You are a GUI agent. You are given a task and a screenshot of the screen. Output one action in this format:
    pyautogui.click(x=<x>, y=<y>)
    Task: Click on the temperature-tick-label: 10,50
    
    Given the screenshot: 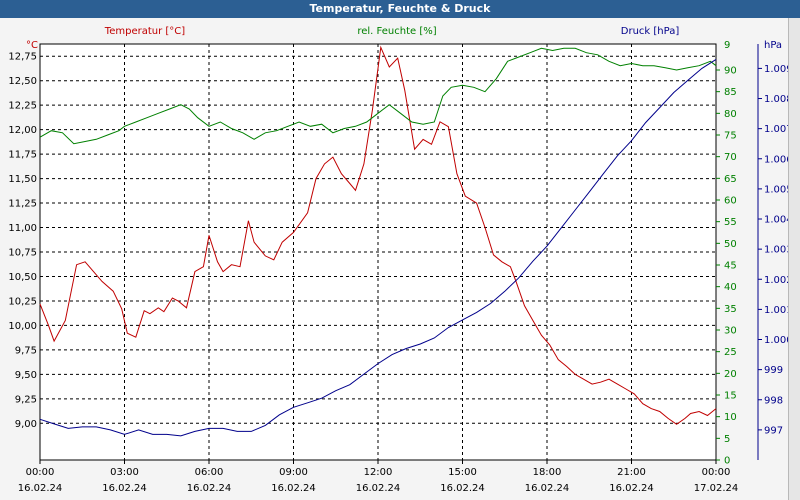 What is the action you would take?
    pyautogui.click(x=22, y=277)
    